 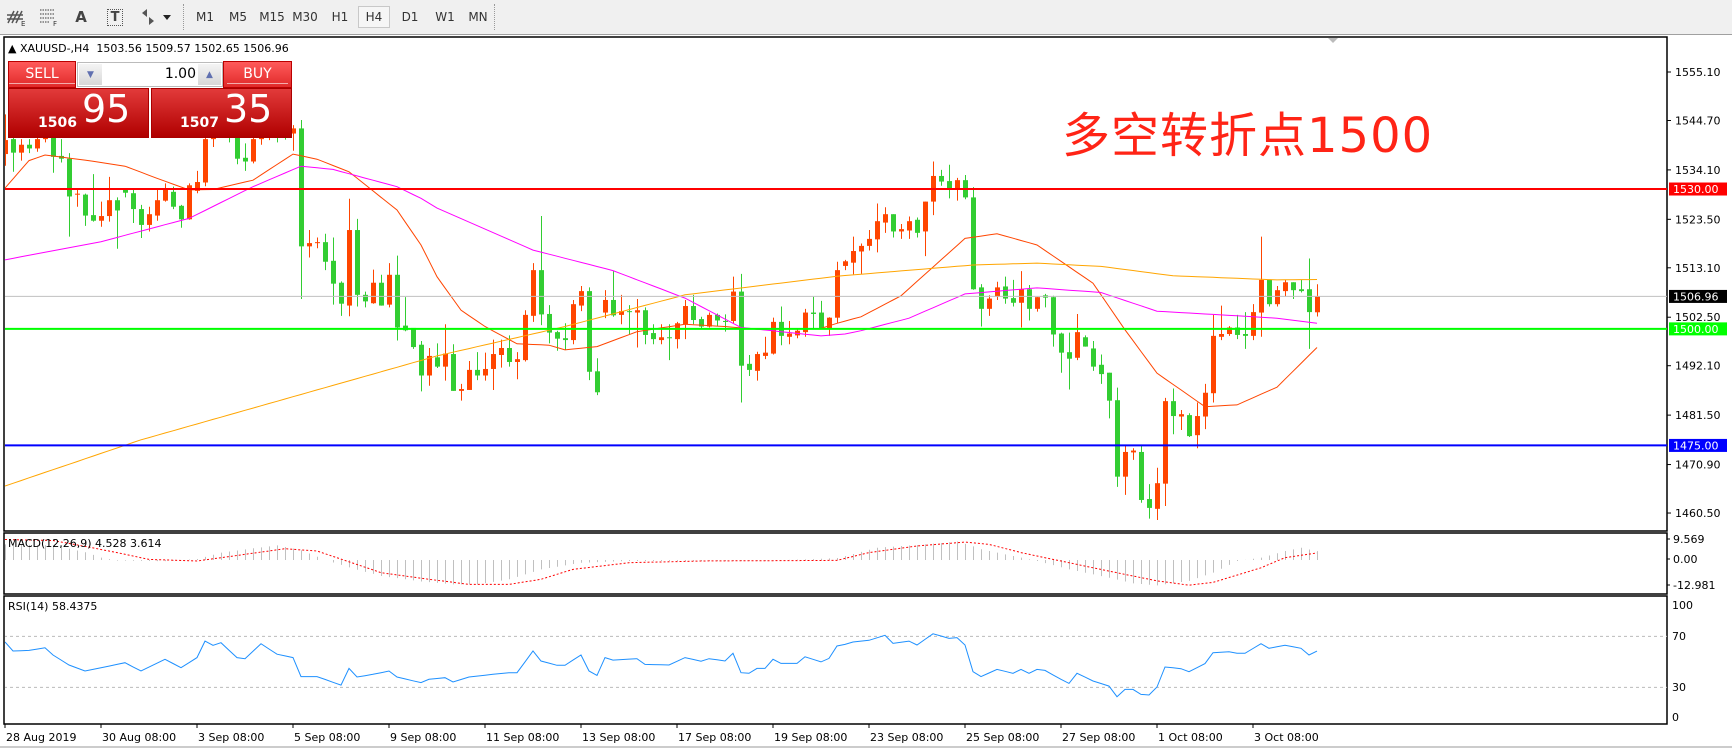 I want to click on lot-increase-button: ▲, so click(x=209, y=74).